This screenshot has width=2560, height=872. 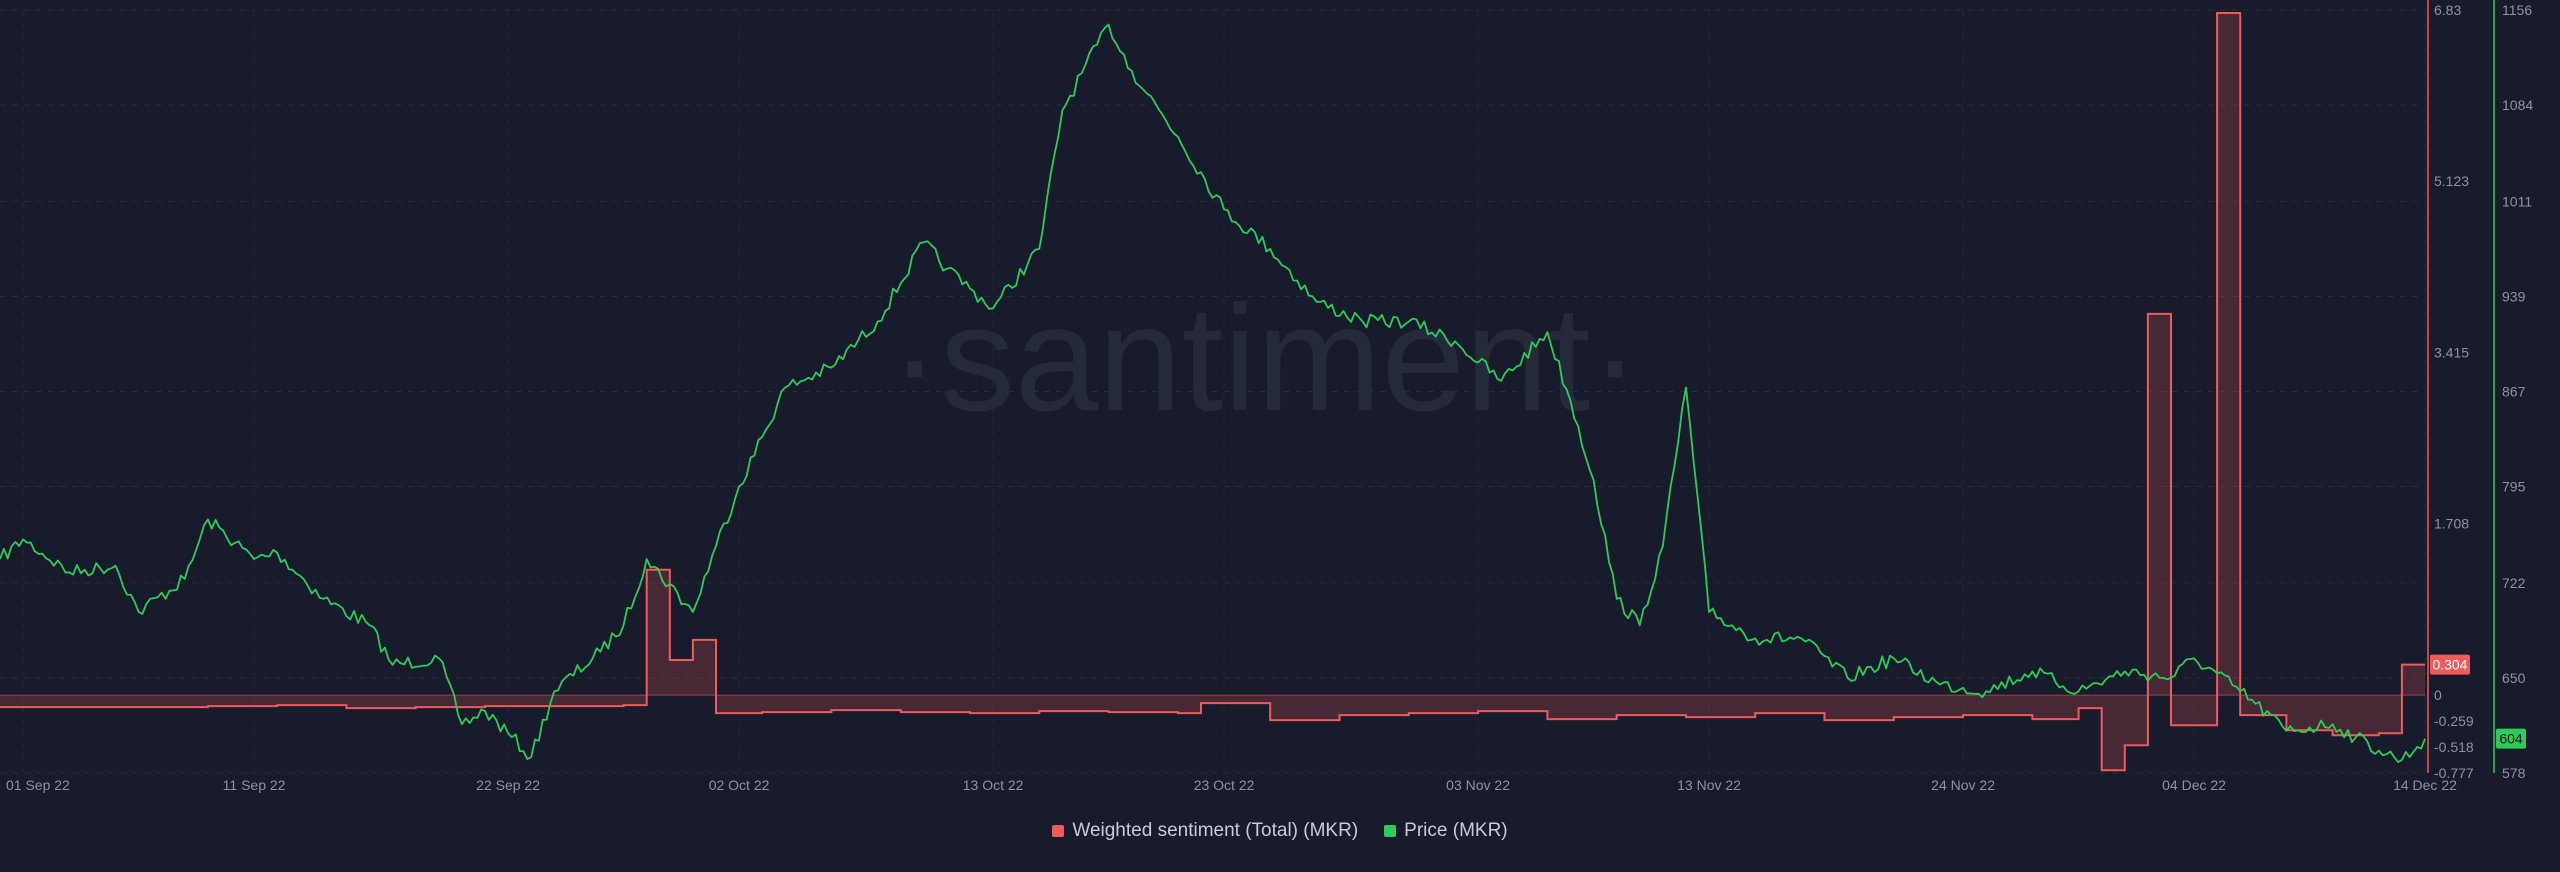 I want to click on sentiment-axis-tick: 1.708, so click(x=2451, y=524).